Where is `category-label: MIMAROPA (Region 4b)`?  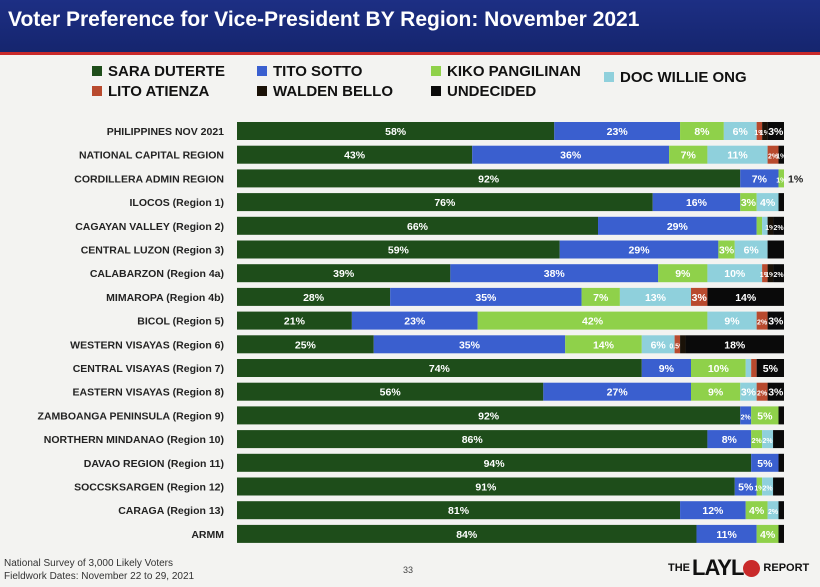
category-label: MIMAROPA (Region 4b) is located at coordinates (165, 298).